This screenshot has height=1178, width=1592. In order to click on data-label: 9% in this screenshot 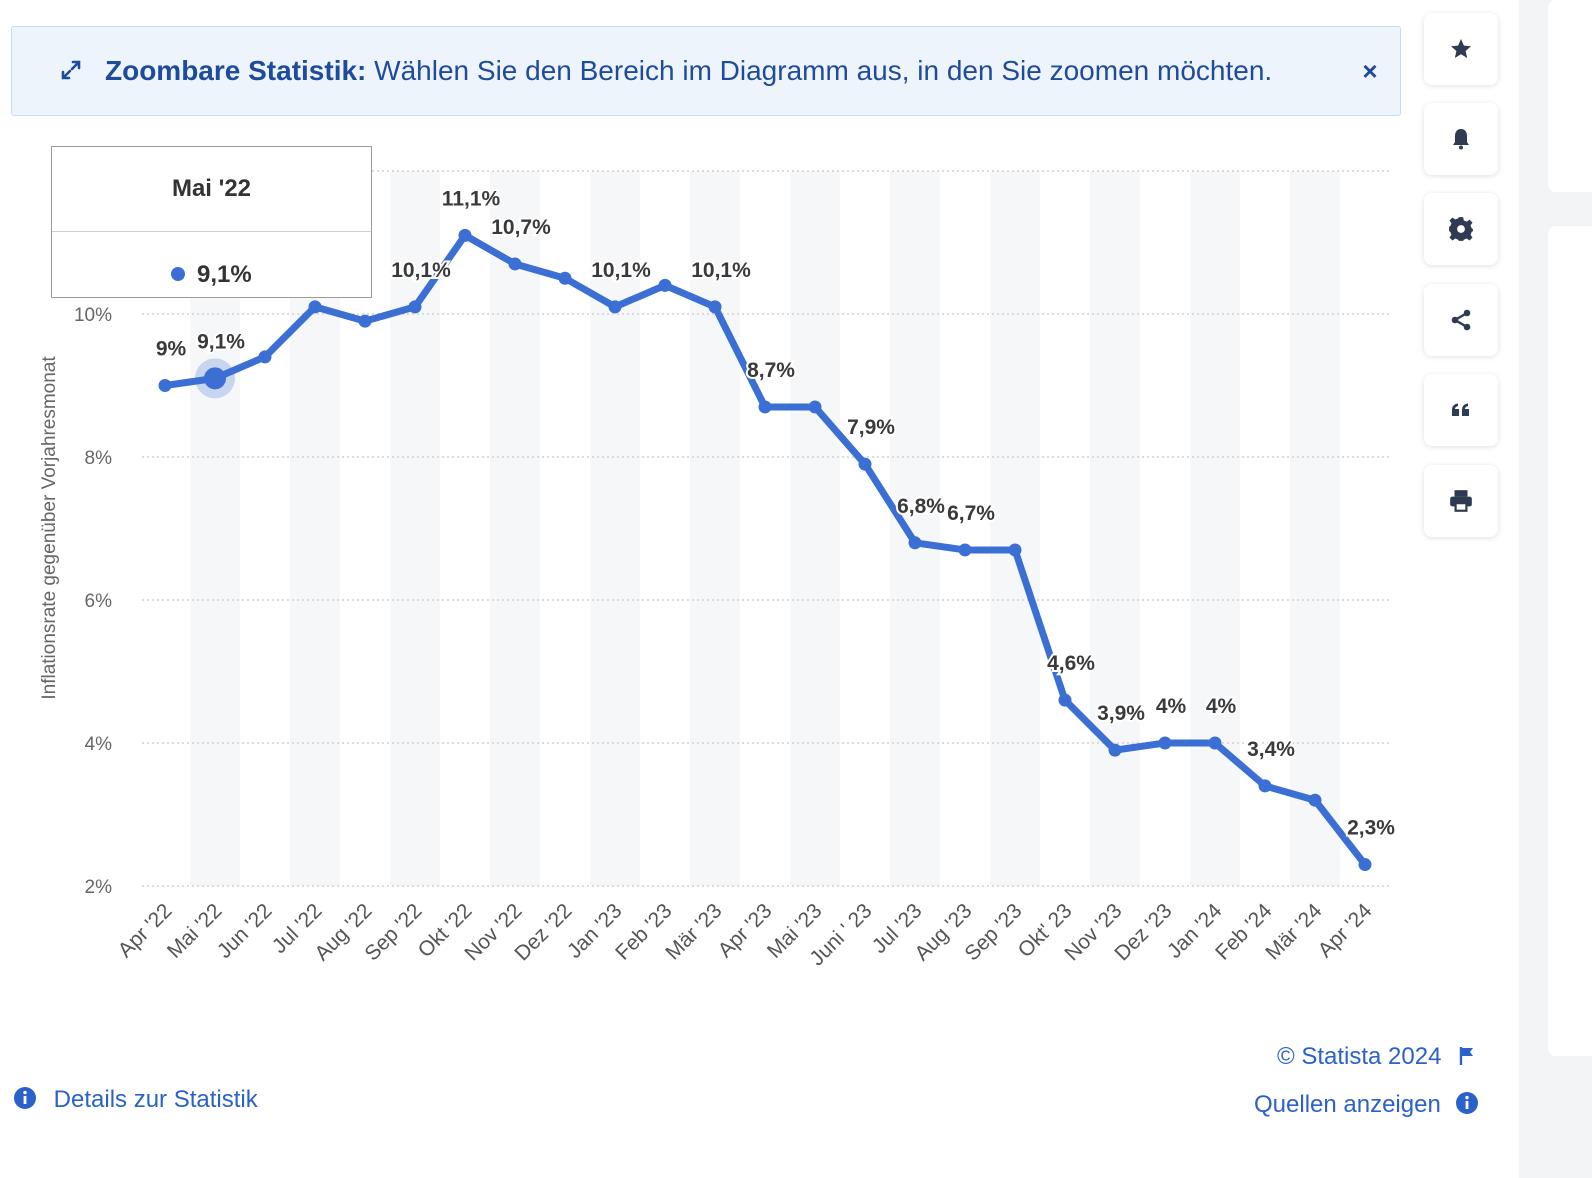, I will do `click(171, 349)`.